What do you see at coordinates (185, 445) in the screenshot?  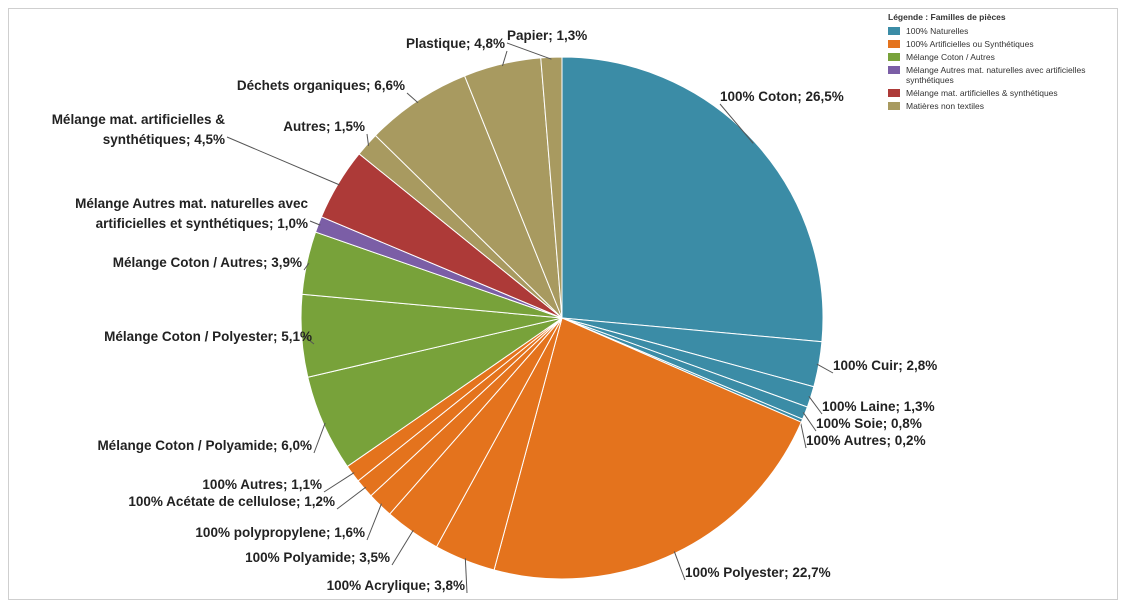 I see `slice-category: Mélange Coton / Polyamide` at bounding box center [185, 445].